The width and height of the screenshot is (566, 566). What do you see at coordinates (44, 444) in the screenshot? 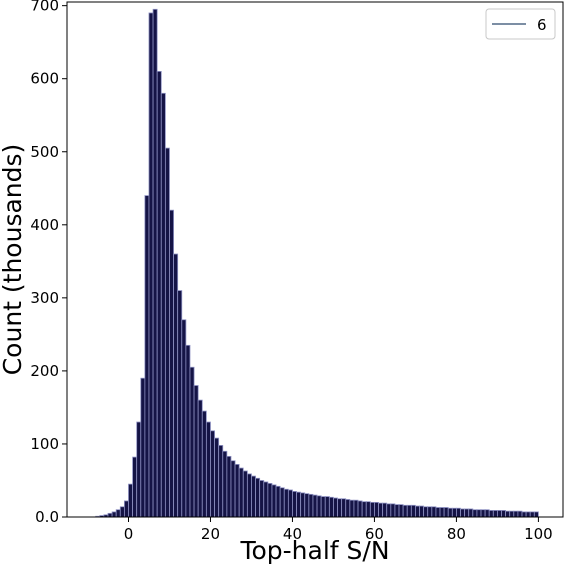
I see `y-tick-label: 100` at bounding box center [44, 444].